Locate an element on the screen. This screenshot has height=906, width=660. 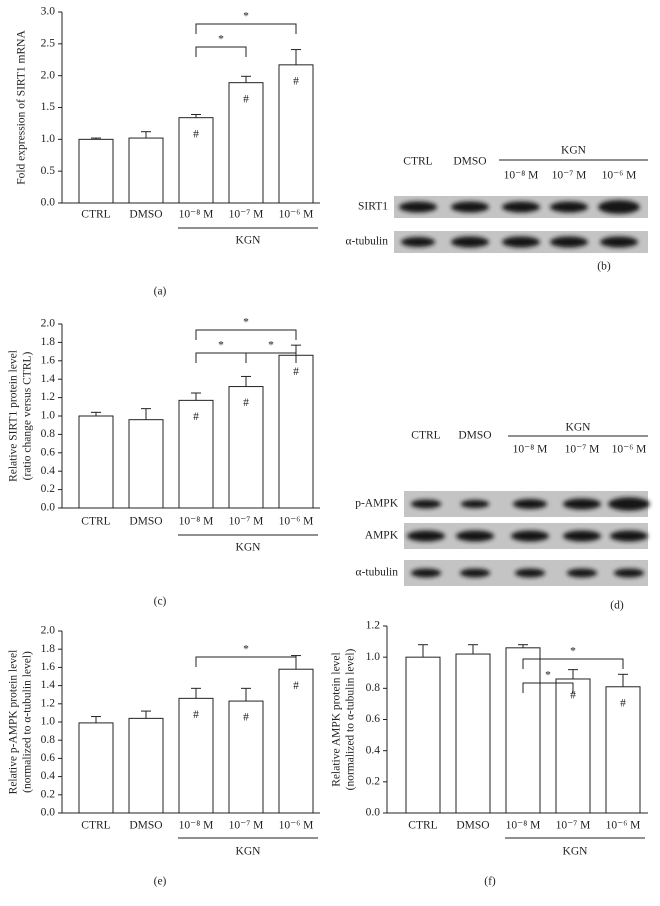
blot-row-label: AMPK is located at coordinates (382, 536).